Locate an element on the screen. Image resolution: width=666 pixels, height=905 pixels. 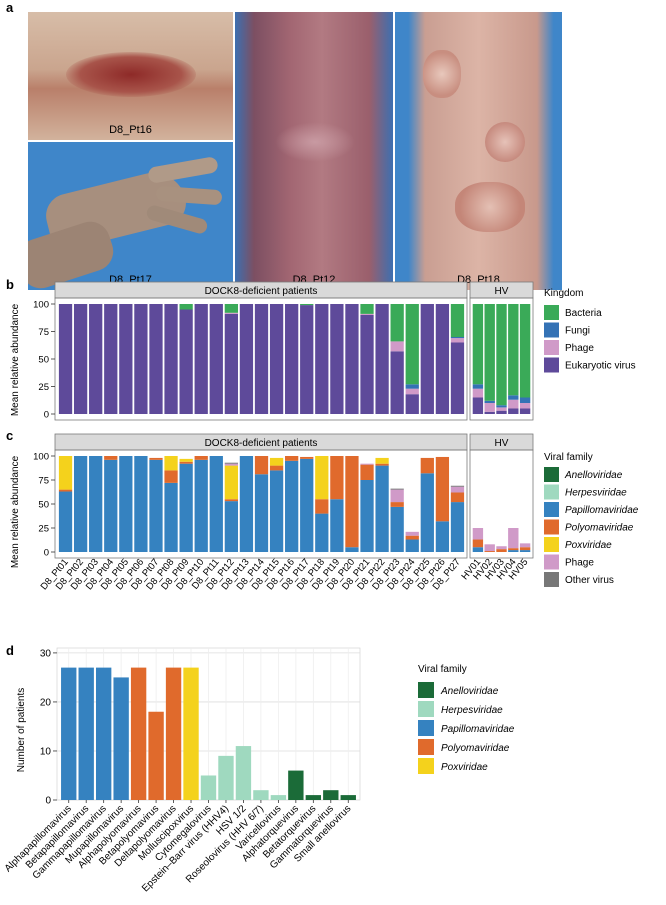
legend-label: Other virus is located at coordinates (589, 580).